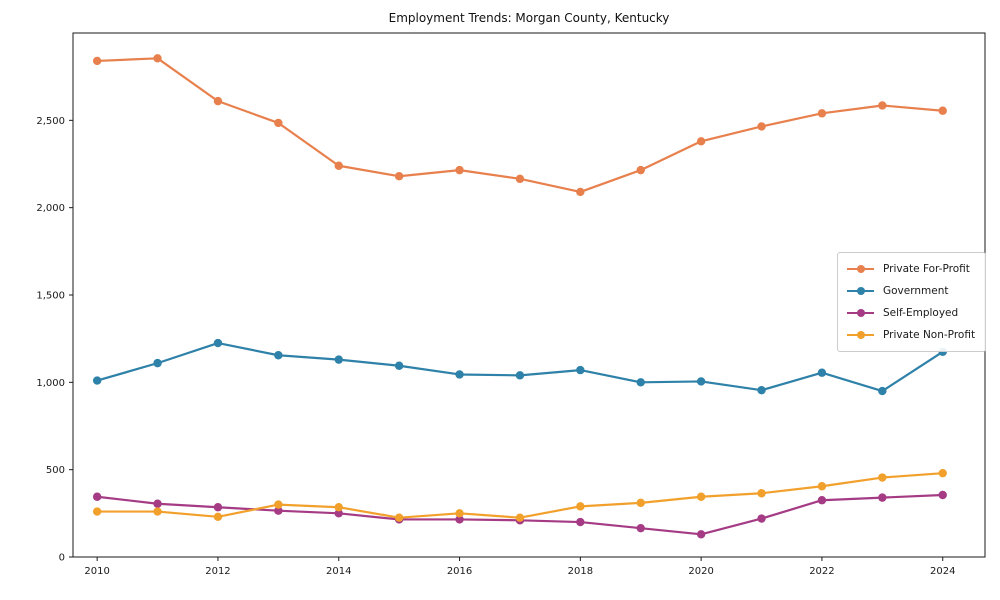  I want to click on point-private-for-profit-2021, so click(761, 126).